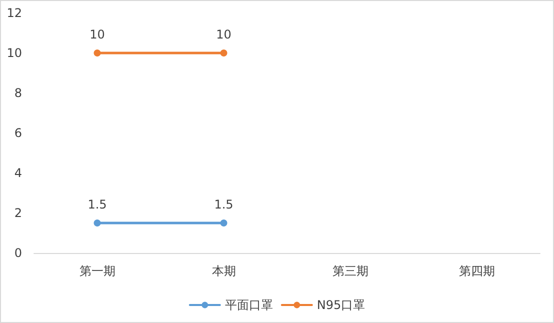 The width and height of the screenshot is (554, 323). Describe the element at coordinates (350, 271) in the screenshot. I see `x-tick-label: 第三期` at that location.